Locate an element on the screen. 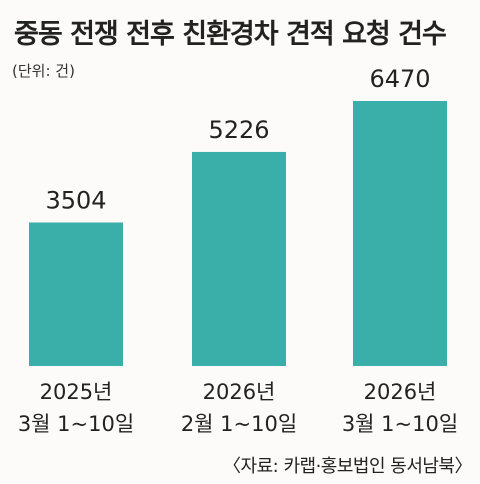 This screenshot has height=484, width=480. source-note: 〈자료: 카랩·홍보법인 동서남북〉 is located at coordinates (347, 466).